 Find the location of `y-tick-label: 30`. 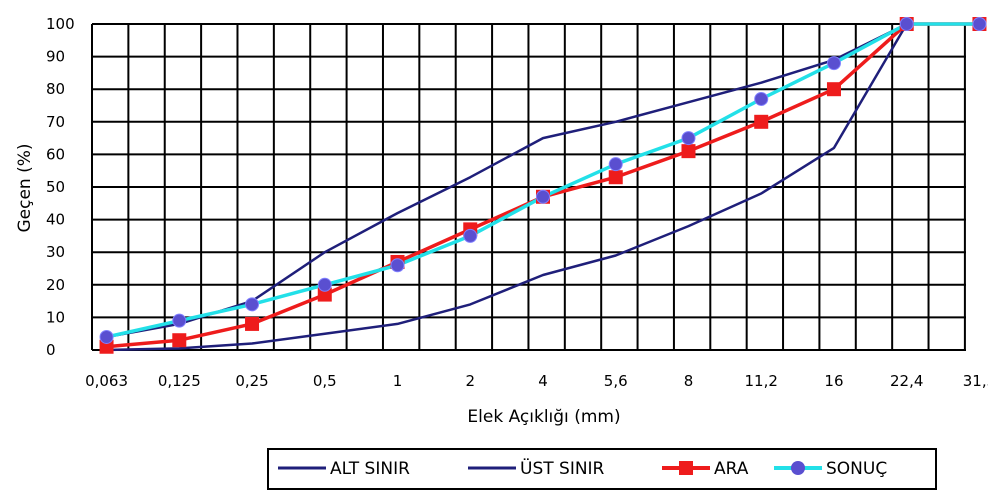

y-tick-label: 30 is located at coordinates (55, 252).